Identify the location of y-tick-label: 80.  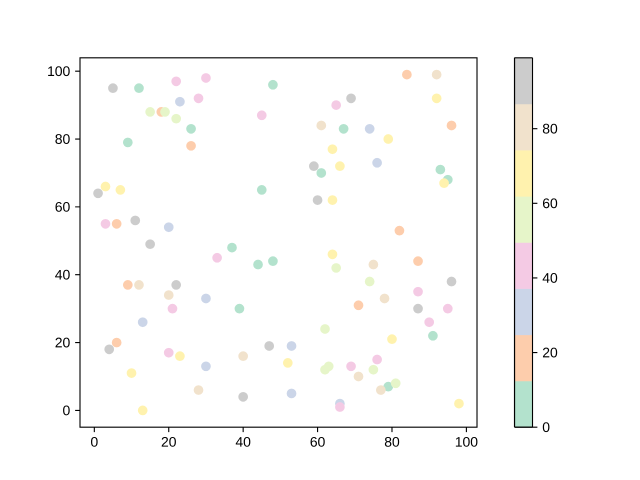
(62, 139).